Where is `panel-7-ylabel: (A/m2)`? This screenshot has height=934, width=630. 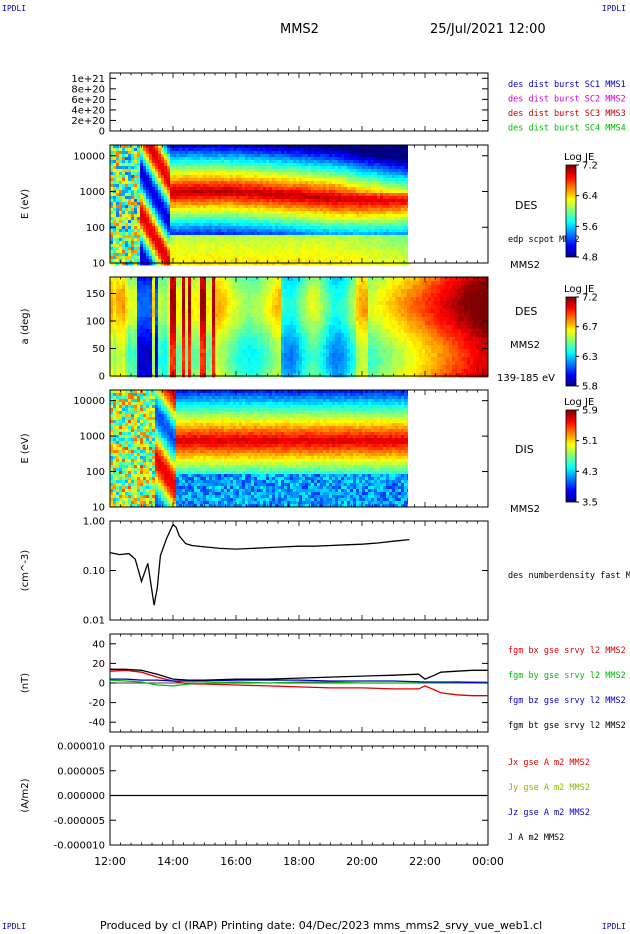 panel-7-ylabel: (A/m2) is located at coordinates (25, 795).